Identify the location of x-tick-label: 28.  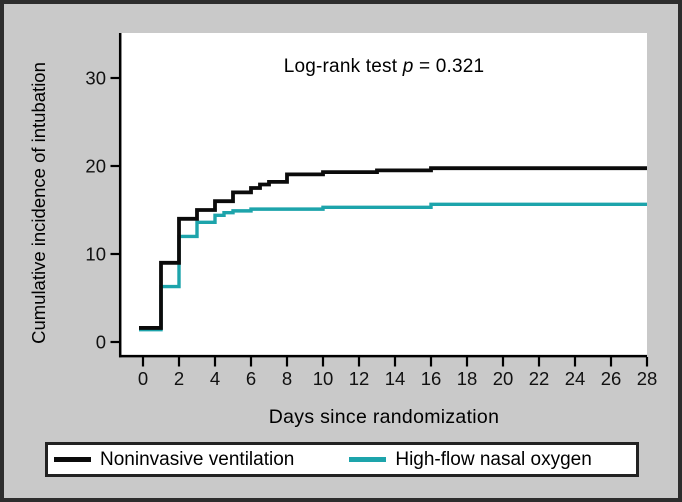
(647, 378).